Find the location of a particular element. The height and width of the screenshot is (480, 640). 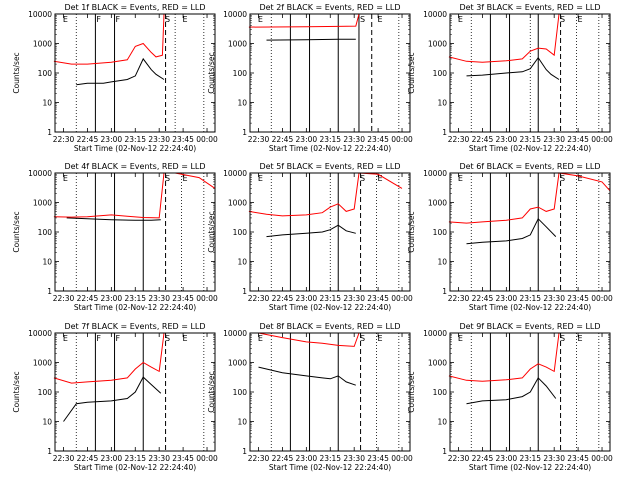

panel-title: Det 7f BLACK = Events, RED = LLD is located at coordinates (134, 326).